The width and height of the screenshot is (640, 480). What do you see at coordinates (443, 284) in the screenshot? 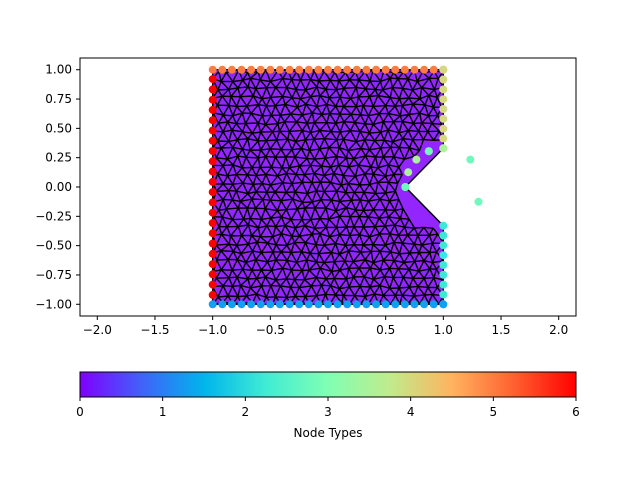
I see `boundary-node-right-lower` at bounding box center [443, 284].